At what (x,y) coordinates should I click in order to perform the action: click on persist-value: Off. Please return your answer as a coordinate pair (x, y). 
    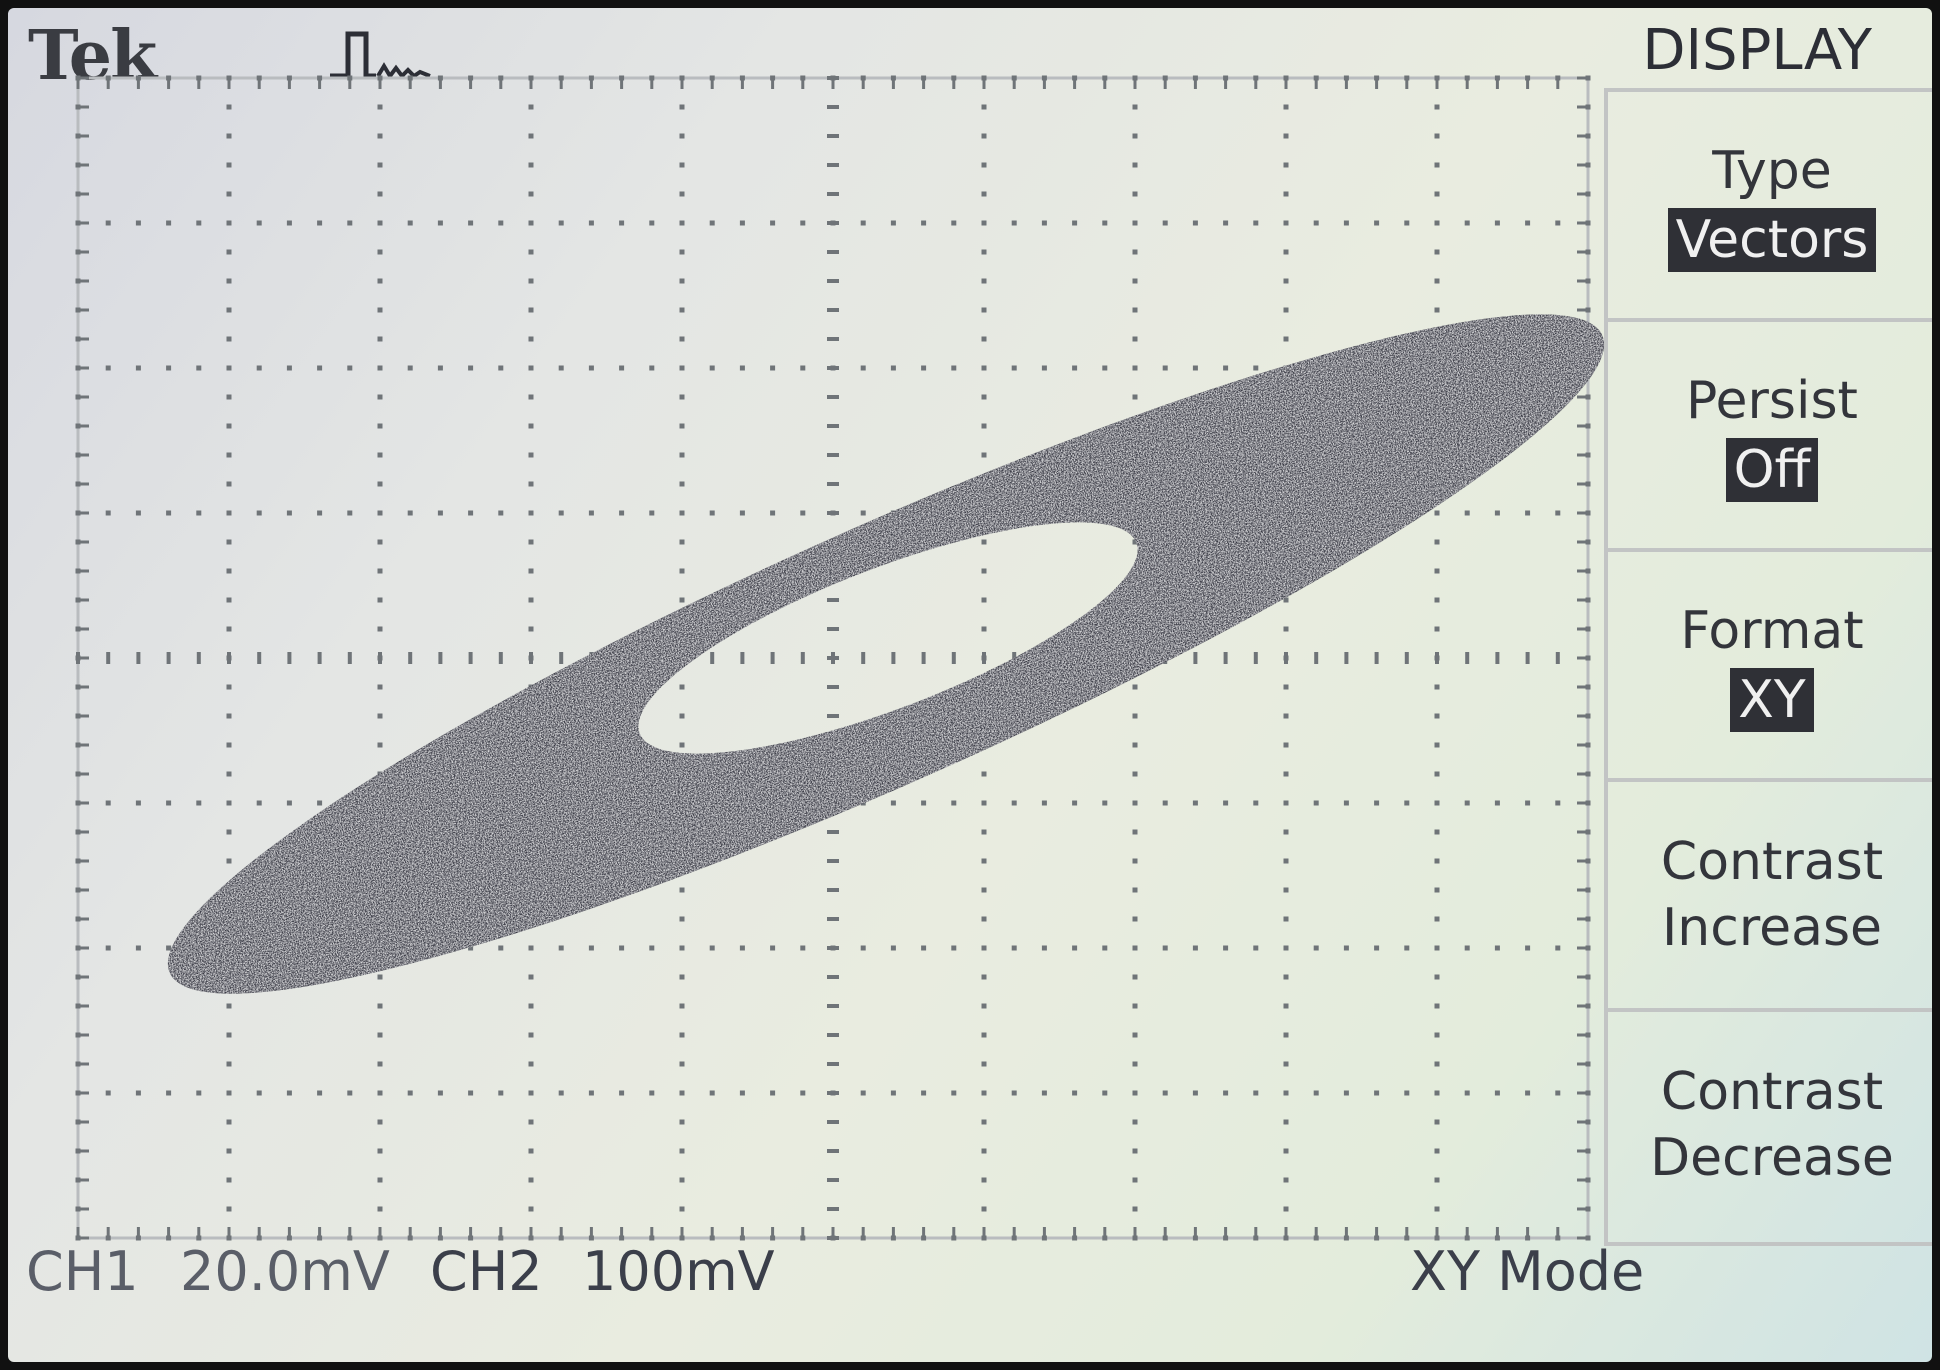
    Looking at the image, I should click on (1772, 470).